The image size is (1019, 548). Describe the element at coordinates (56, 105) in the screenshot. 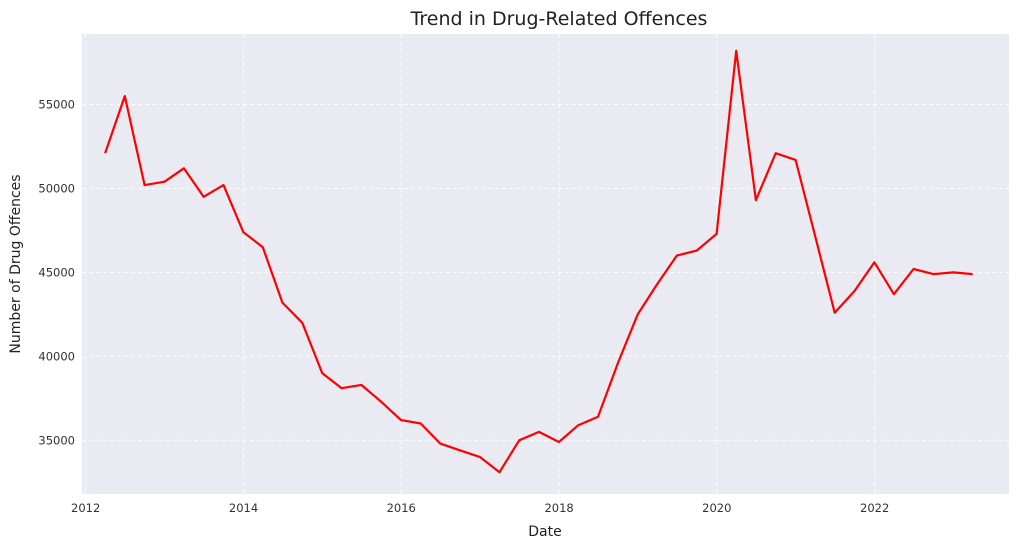

I see `y-tick-label: 55000` at that location.